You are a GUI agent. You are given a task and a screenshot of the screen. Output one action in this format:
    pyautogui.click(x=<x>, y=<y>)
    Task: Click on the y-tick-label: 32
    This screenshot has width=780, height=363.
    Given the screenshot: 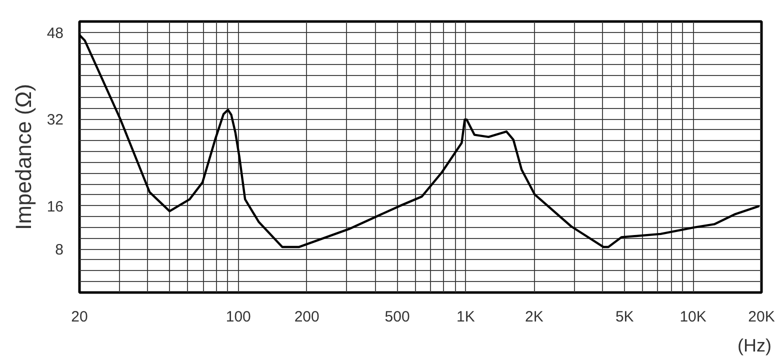 What is the action you would take?
    pyautogui.click(x=55, y=120)
    